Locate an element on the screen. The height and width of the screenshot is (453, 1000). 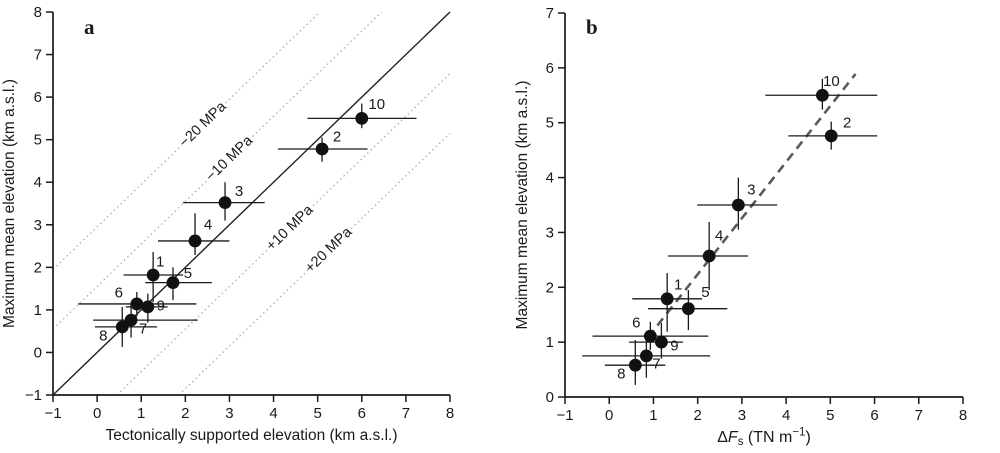
isobar-label: −20 MPa is located at coordinates (203, 124).